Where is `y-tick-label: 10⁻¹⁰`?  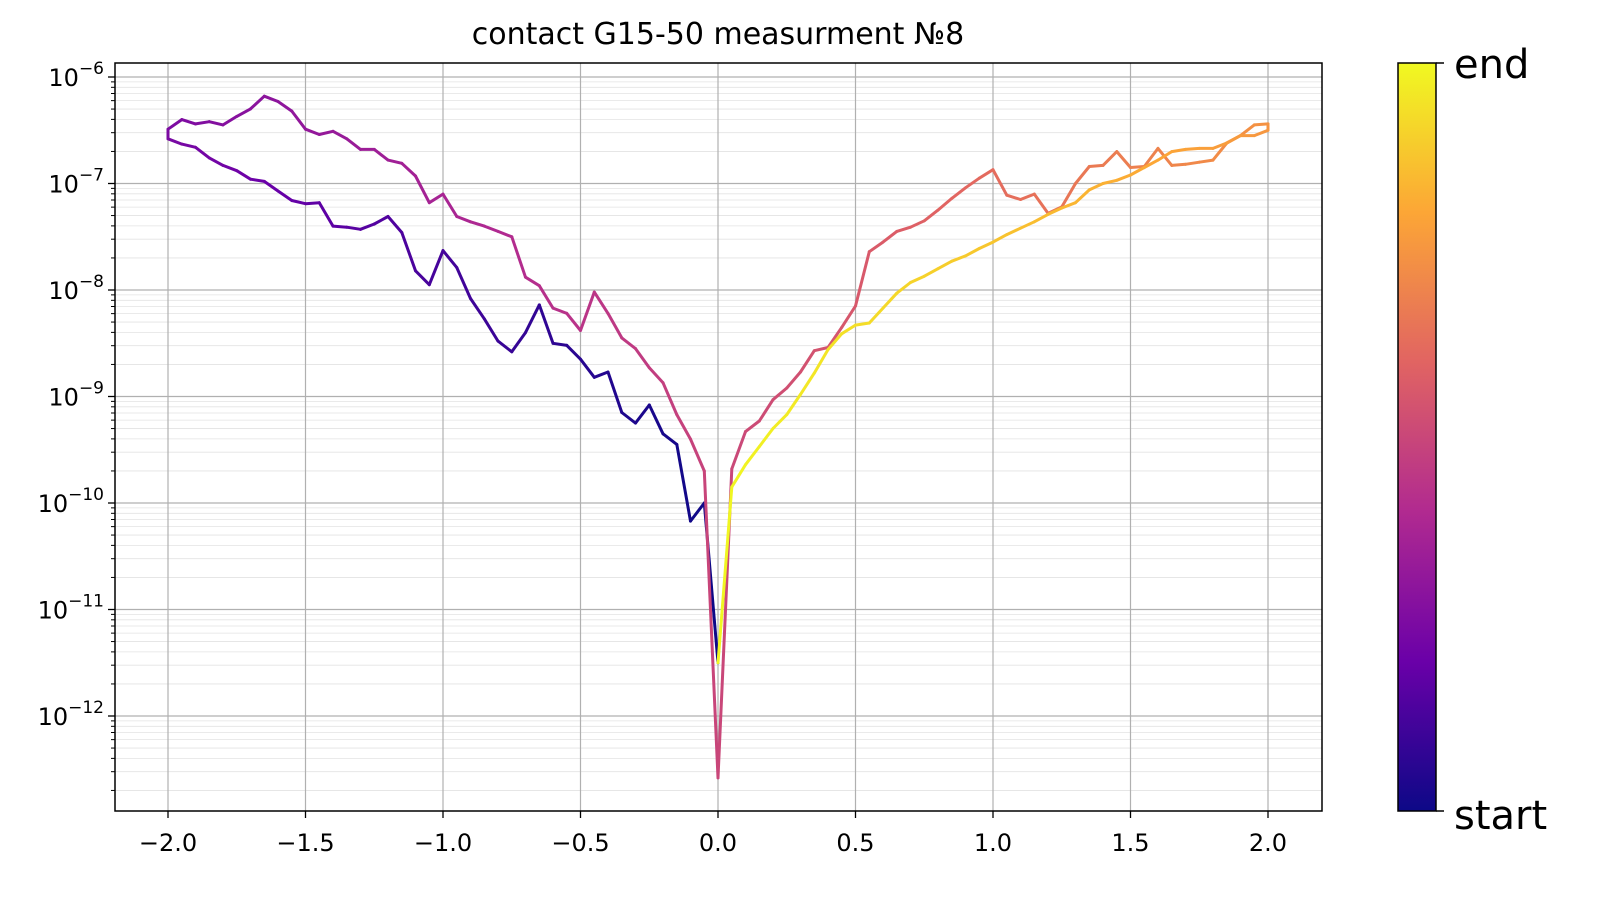 y-tick-label: 10⁻¹⁰ is located at coordinates (71, 501).